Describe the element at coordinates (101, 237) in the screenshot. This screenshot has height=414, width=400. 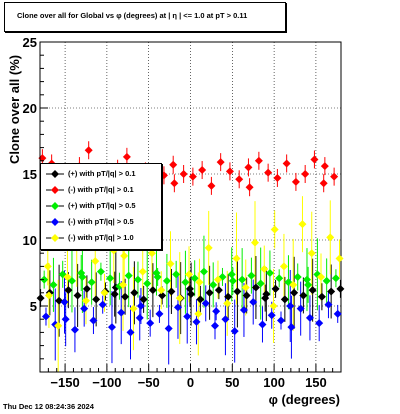
I see `legend-label: (-) with pT/|q| > 1.0` at that location.